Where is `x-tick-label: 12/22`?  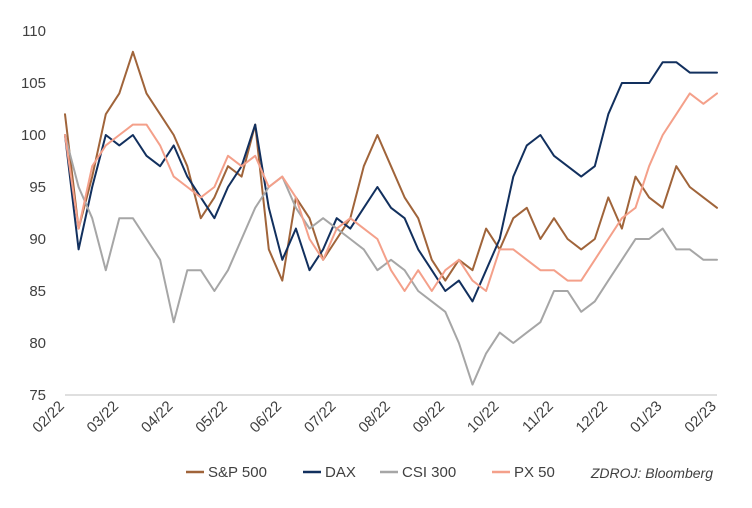 x-tick-label: 12/22 is located at coordinates (592, 417).